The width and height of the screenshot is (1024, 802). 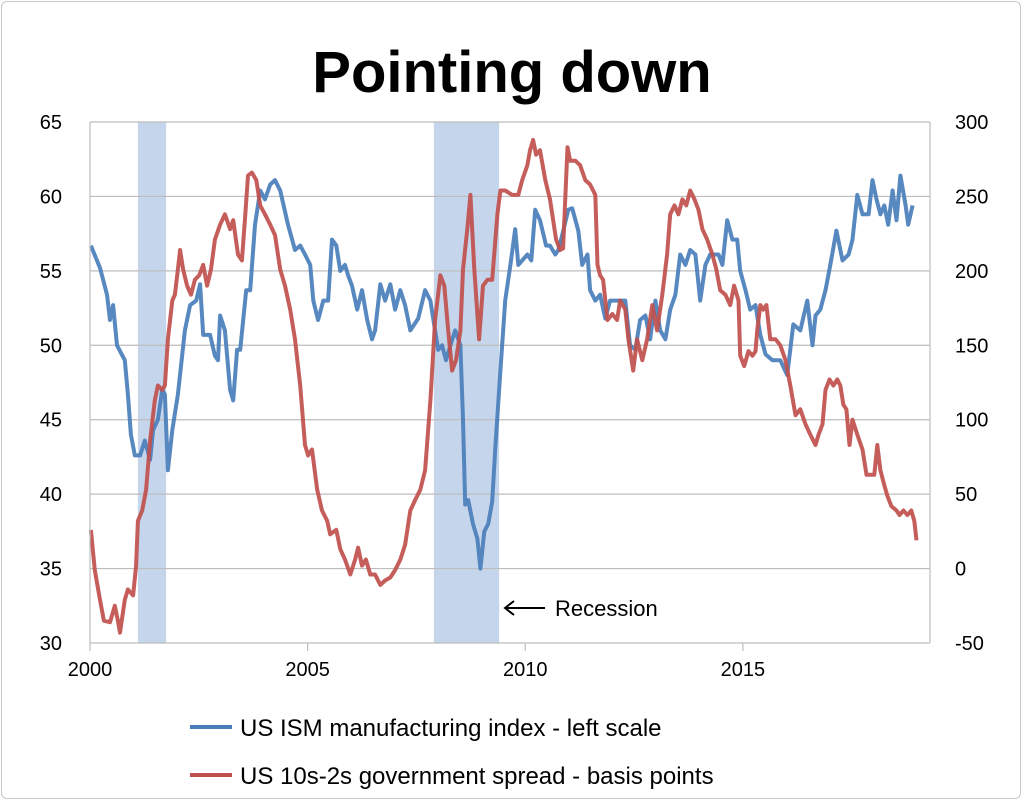 I want to click on y-right-tick-label: 100, so click(x=971, y=421).